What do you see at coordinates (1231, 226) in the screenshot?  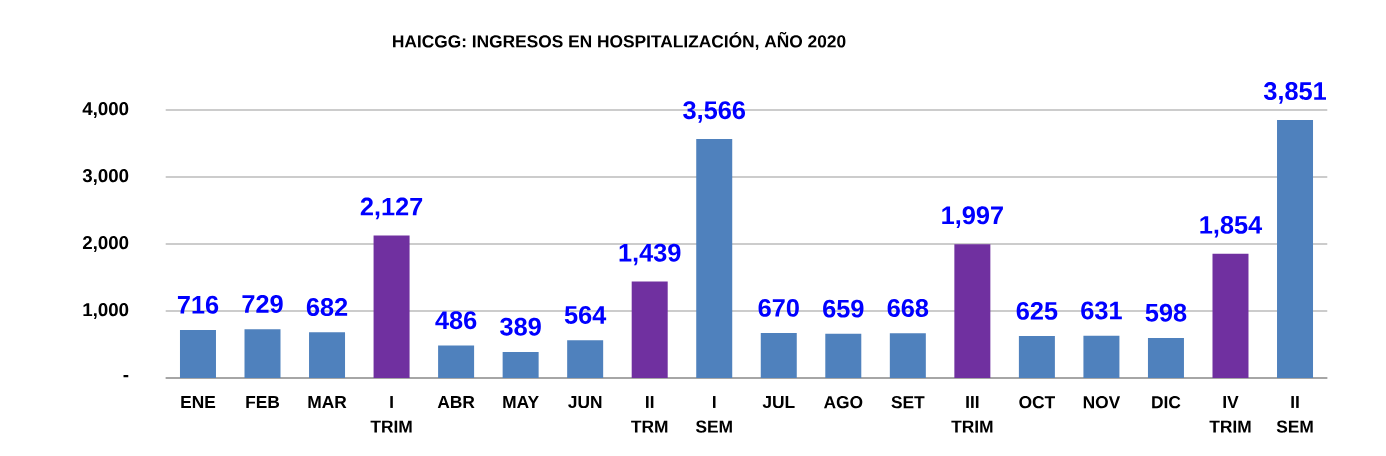 I see `data-label: 1,854` at bounding box center [1231, 226].